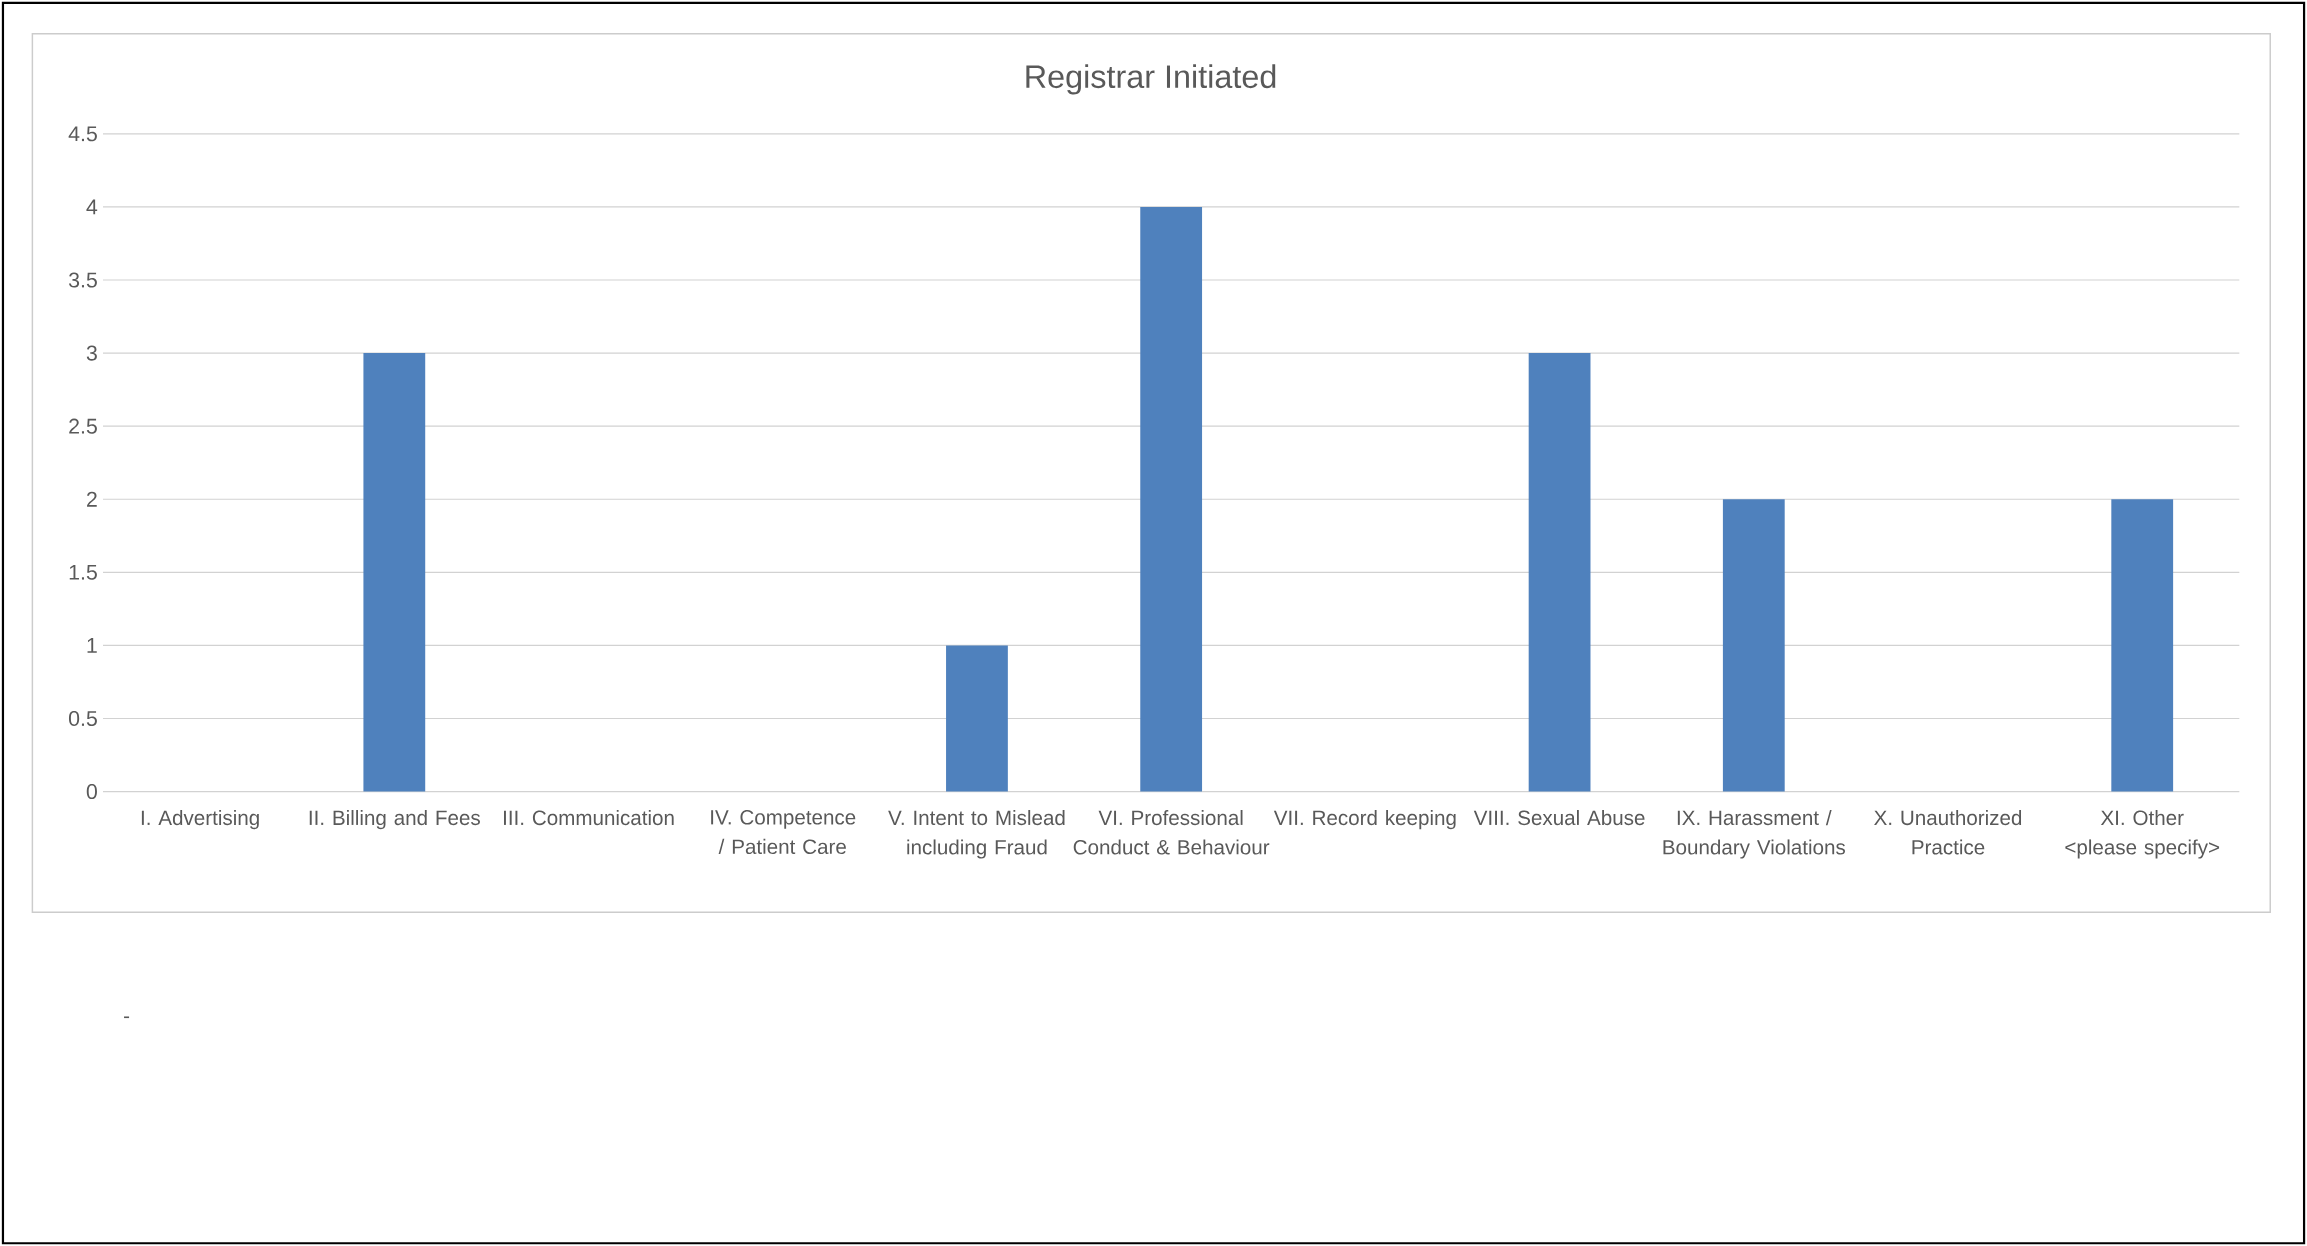 Image resolution: width=2307 pixels, height=1246 pixels. What do you see at coordinates (394, 819) in the screenshot?
I see `x-tick-label: II. Billing and Fees` at bounding box center [394, 819].